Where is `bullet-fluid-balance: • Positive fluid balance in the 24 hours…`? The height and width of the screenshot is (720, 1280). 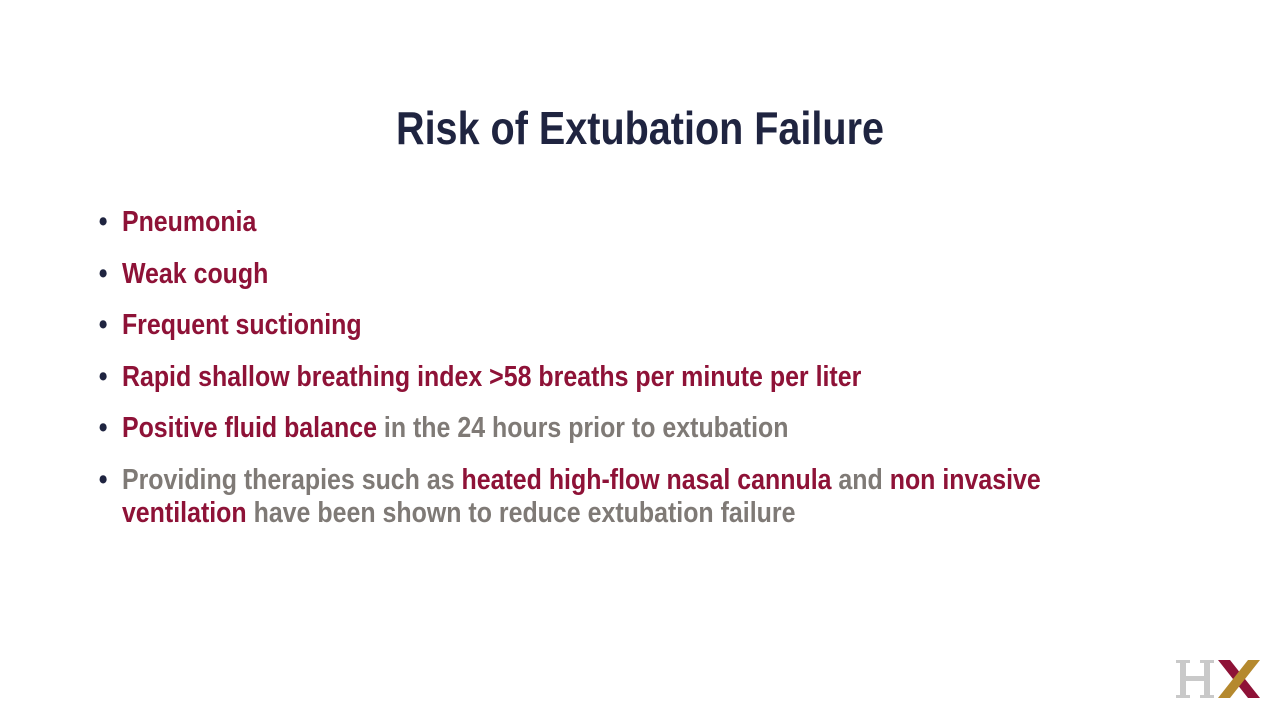 bullet-fluid-balance: • Positive fluid balance in the 24 hours… is located at coordinates (604, 428).